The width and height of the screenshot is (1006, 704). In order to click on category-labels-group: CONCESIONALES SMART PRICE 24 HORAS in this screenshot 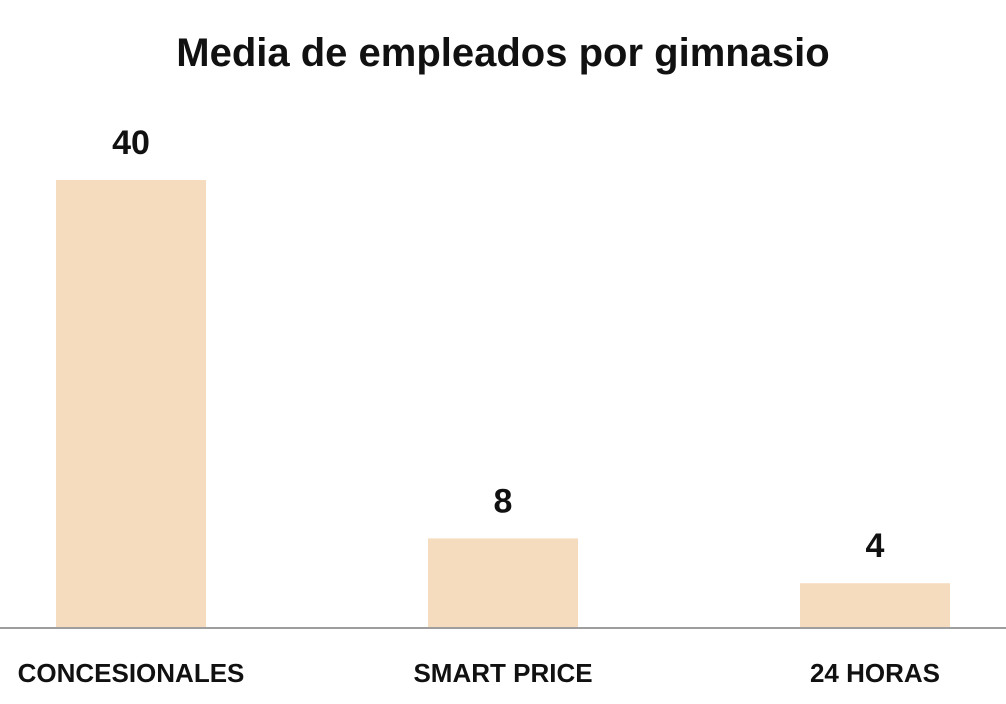, I will do `click(479, 673)`.